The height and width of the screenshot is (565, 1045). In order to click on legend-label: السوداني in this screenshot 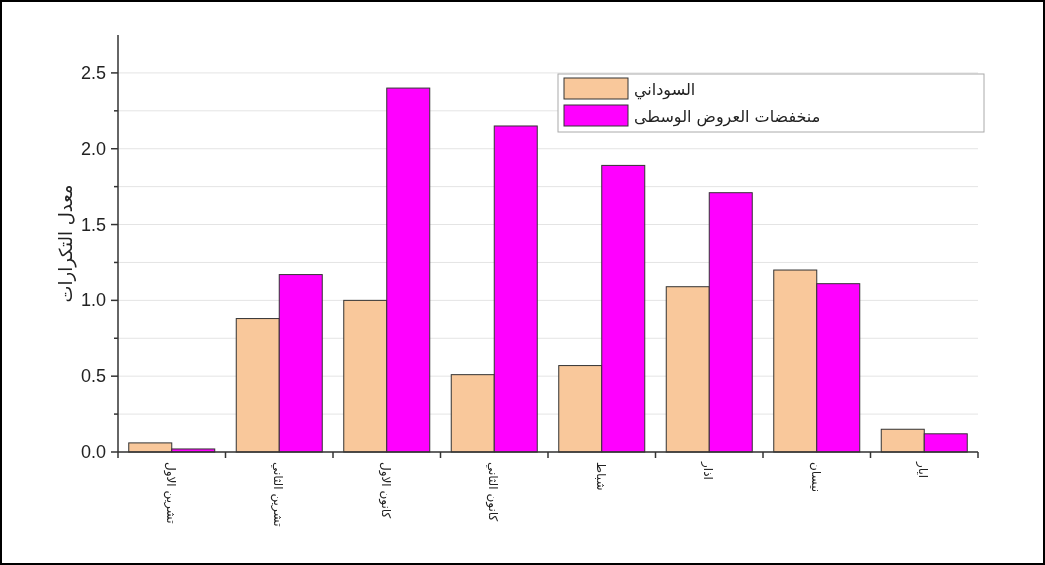, I will do `click(665, 90)`.